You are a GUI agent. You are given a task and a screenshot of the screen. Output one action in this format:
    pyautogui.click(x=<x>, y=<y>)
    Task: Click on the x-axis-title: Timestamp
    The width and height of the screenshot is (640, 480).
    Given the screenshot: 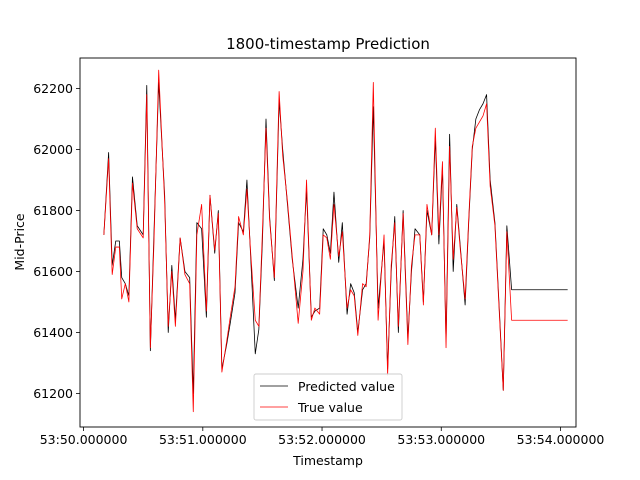 What is the action you would take?
    pyautogui.click(x=327, y=460)
    